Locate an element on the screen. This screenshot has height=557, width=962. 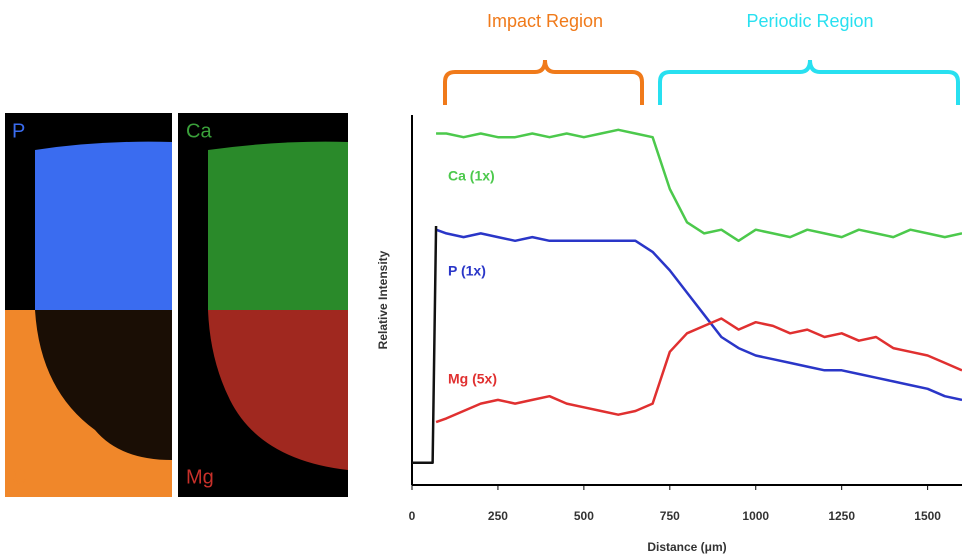
x-tick-label: 250 is located at coordinates (498, 516).